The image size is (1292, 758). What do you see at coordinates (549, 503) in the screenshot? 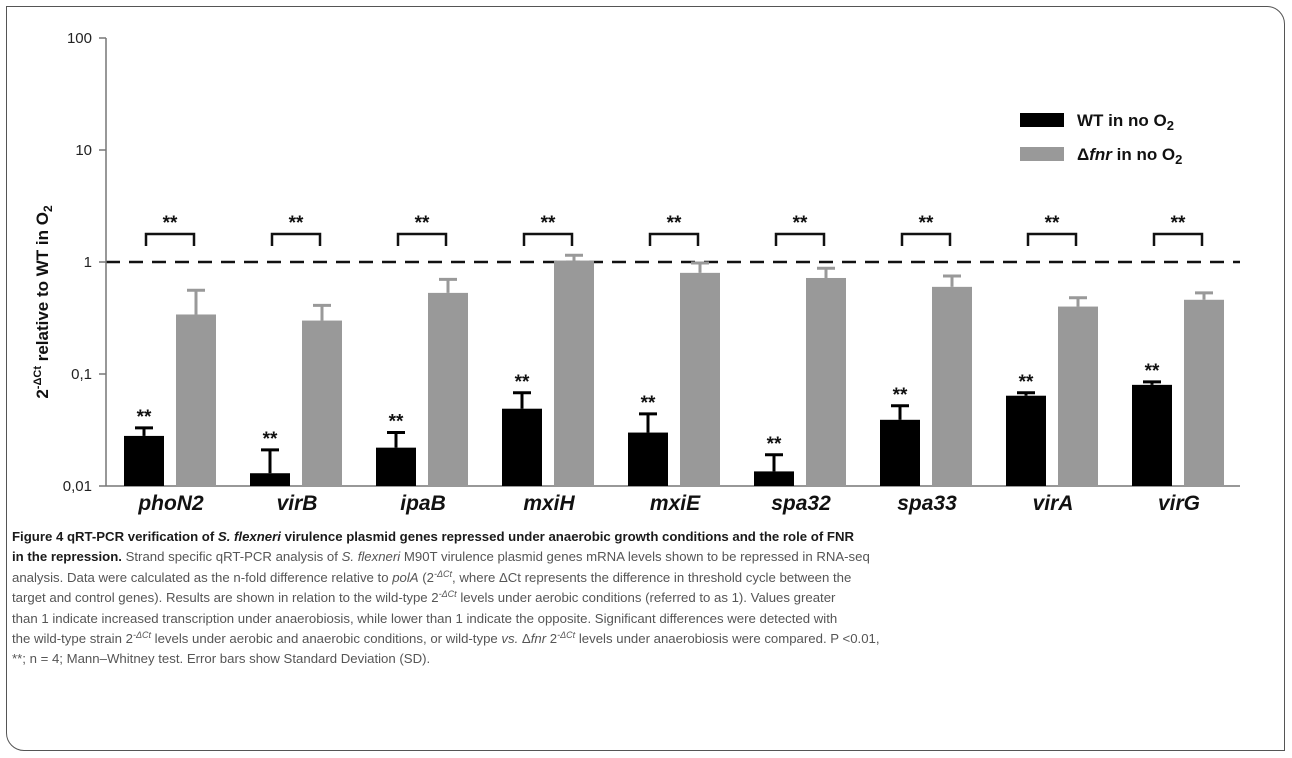
I see `x-category-label: mxiH` at bounding box center [549, 503].